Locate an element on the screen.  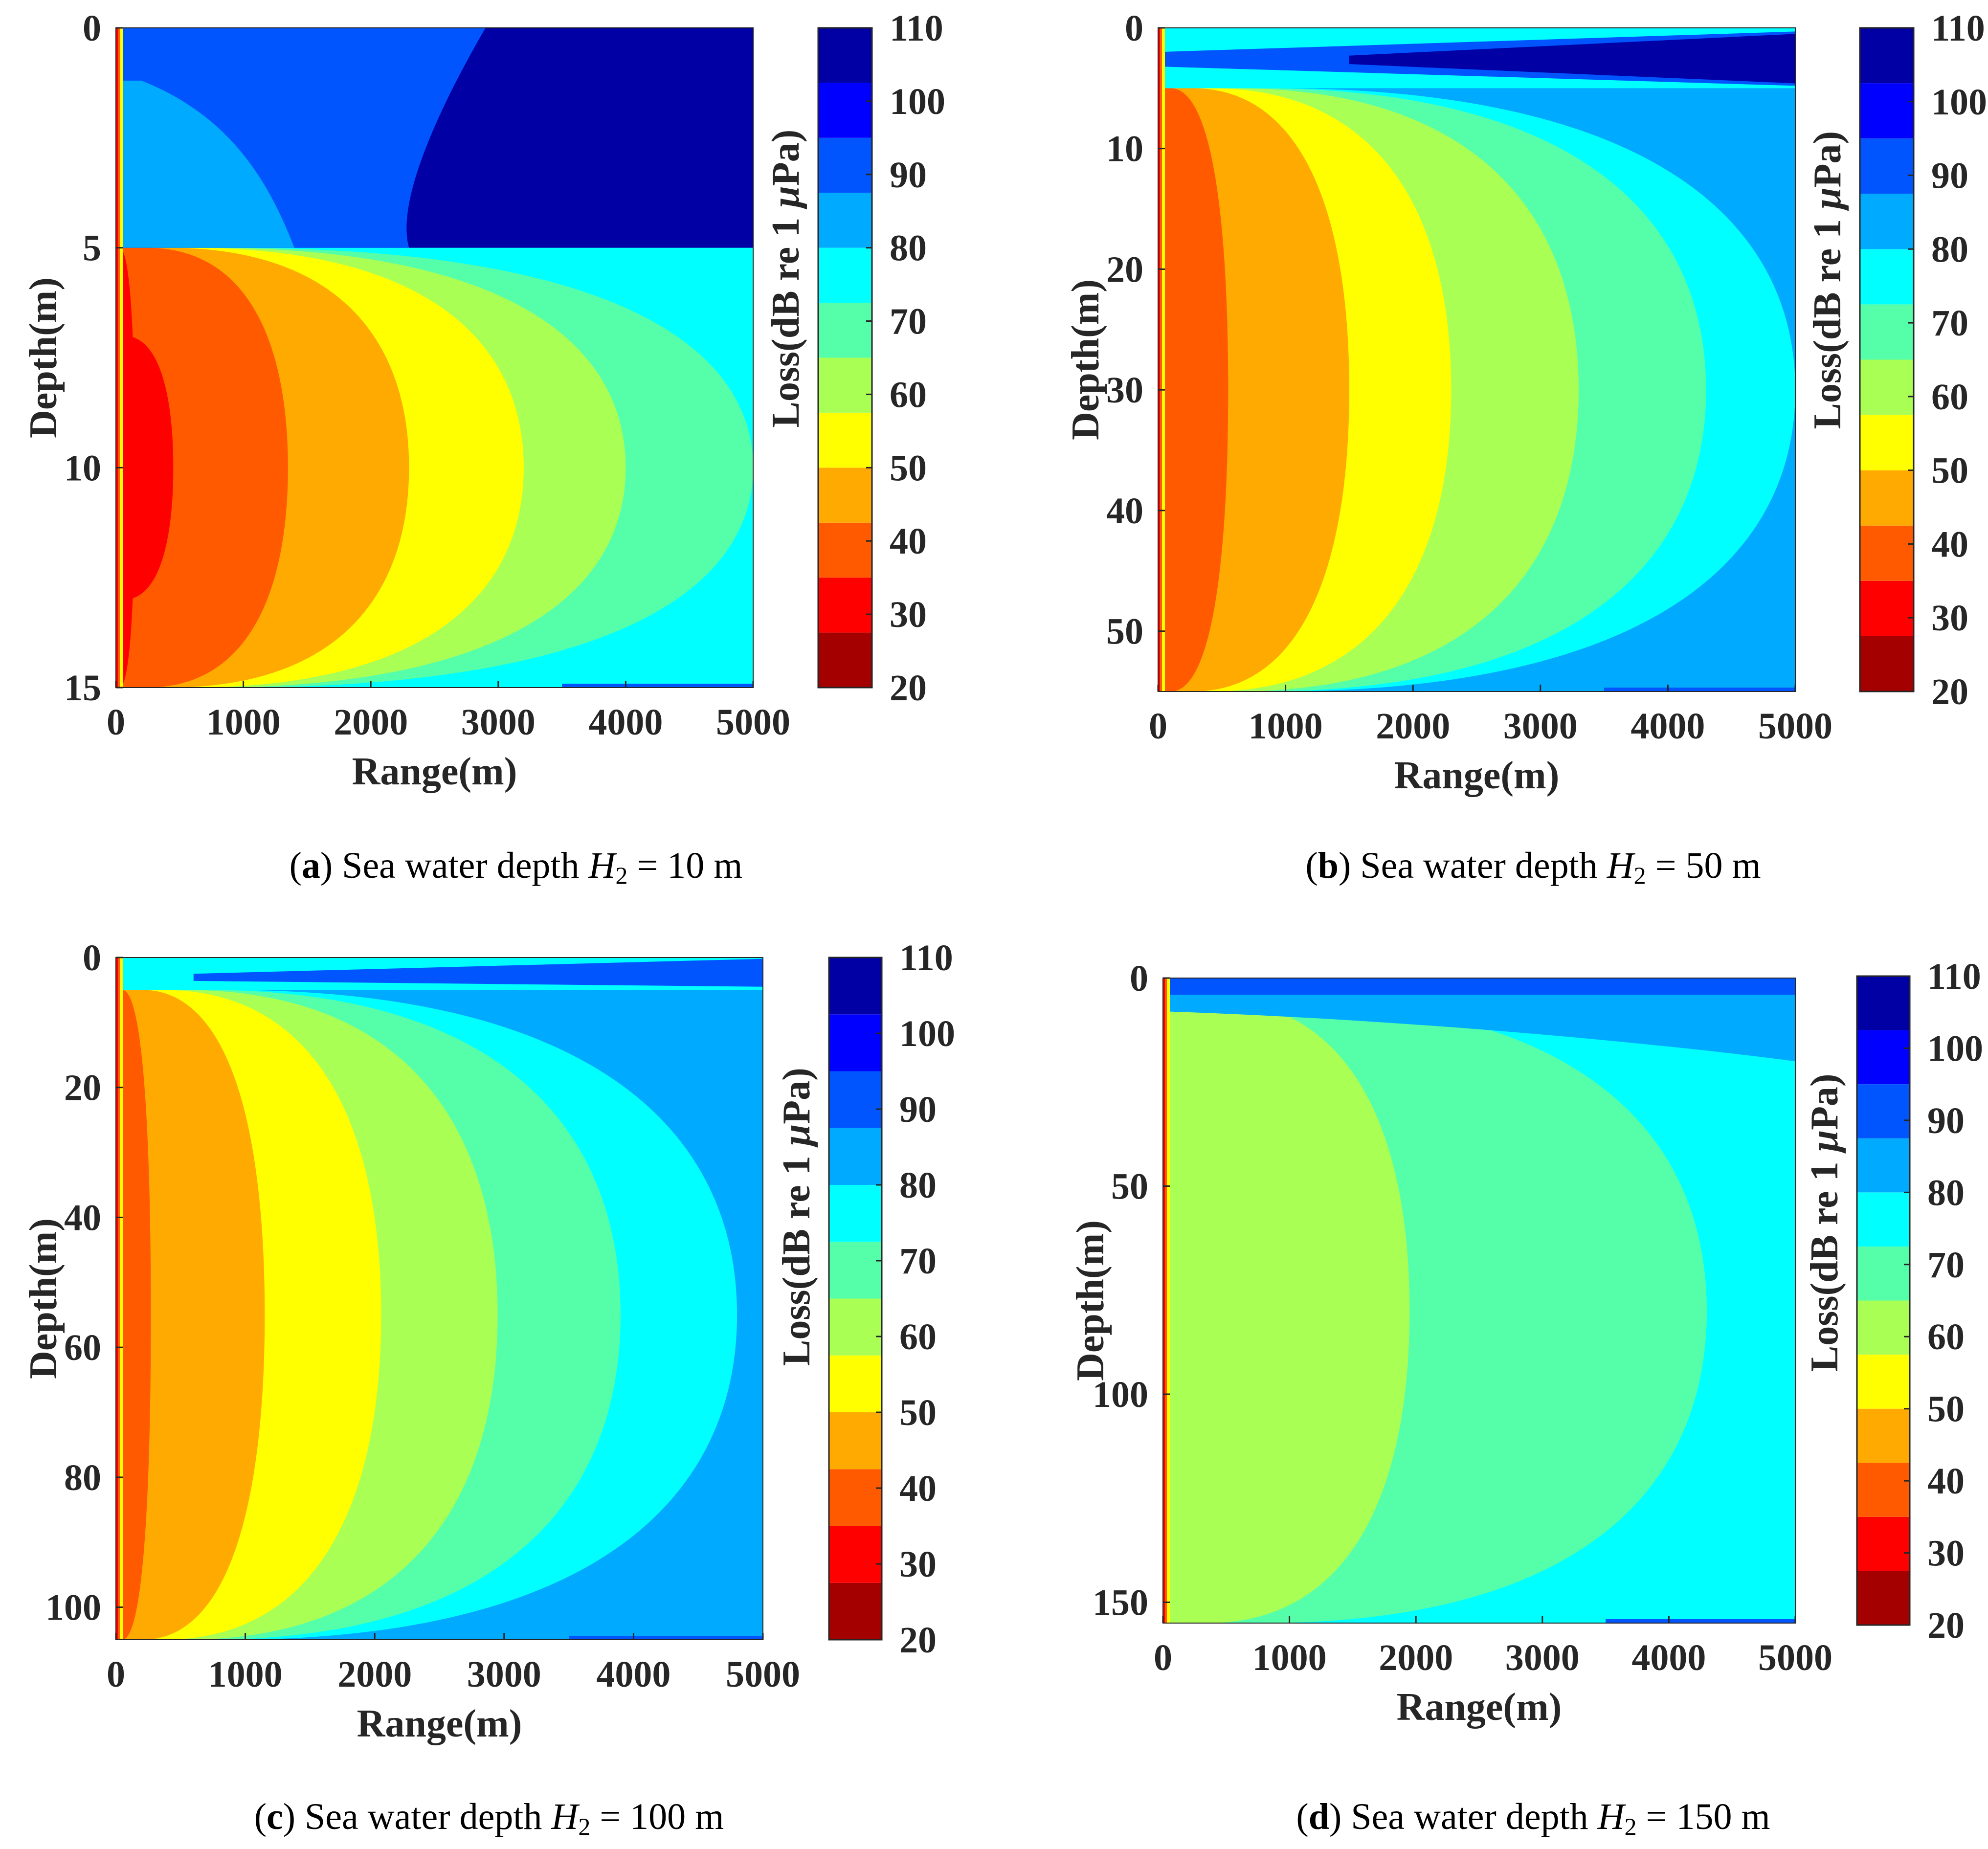
y-tick-label: 10 is located at coordinates (1125, 149).